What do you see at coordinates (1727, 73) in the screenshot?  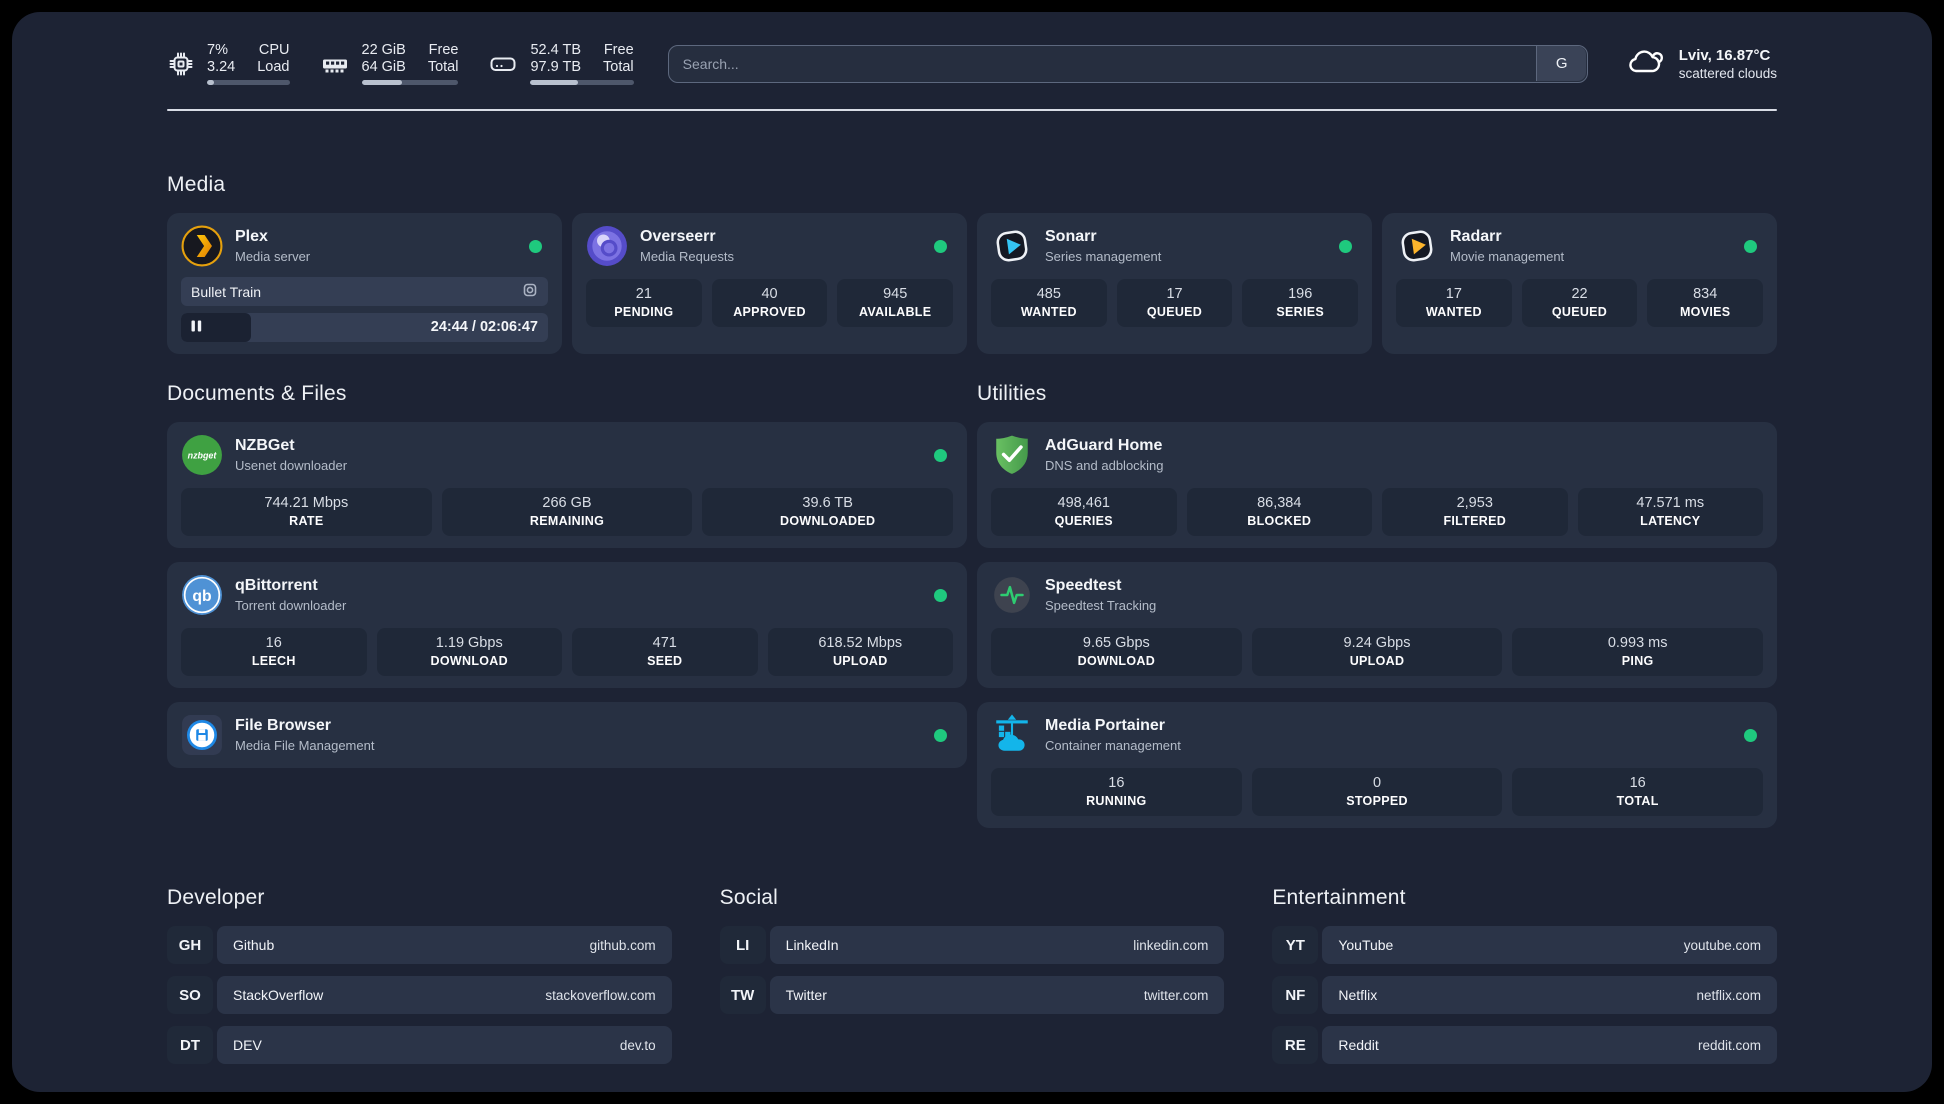 I see `weather-condition: scattered clouds` at bounding box center [1727, 73].